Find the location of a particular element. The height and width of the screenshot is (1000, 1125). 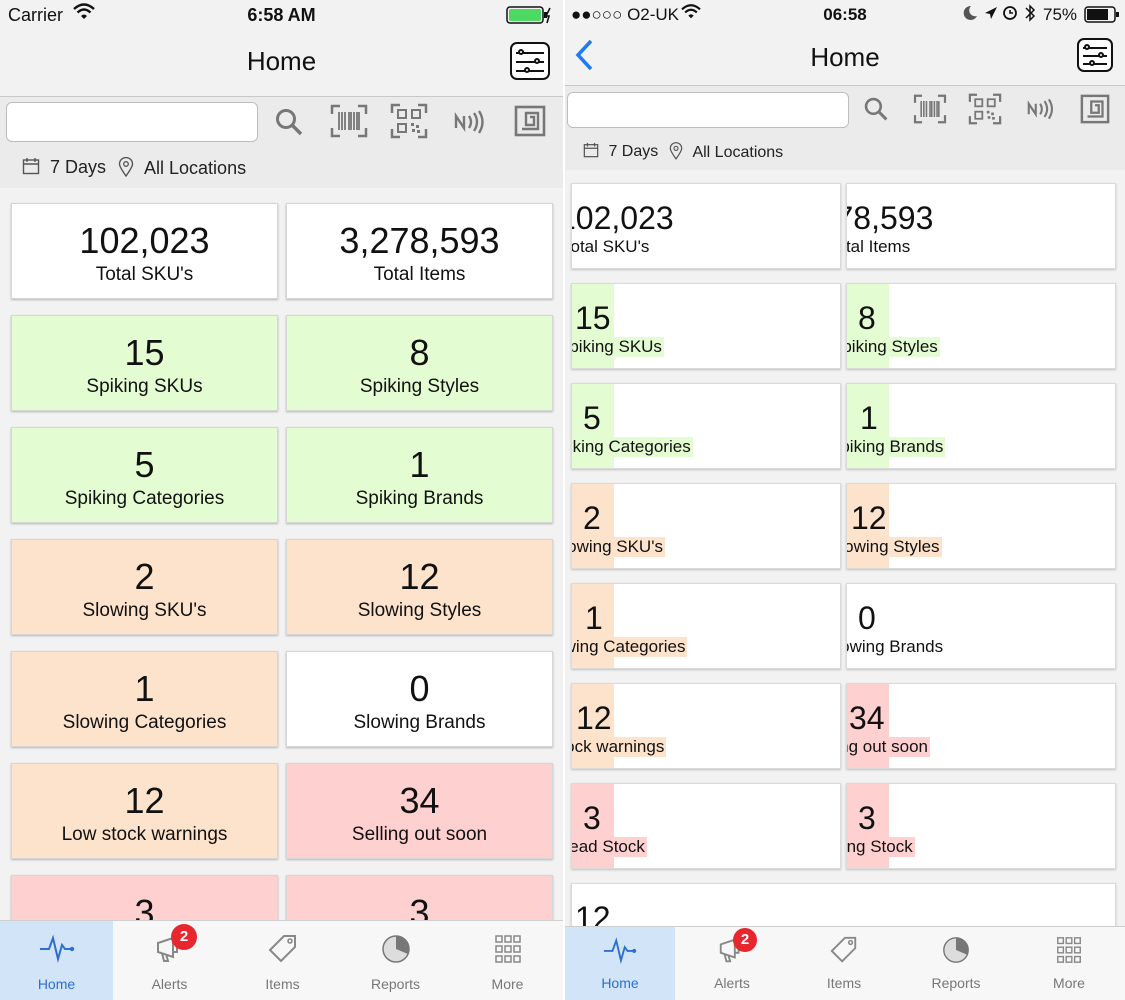

page-title: Home is located at coordinates (845, 57).